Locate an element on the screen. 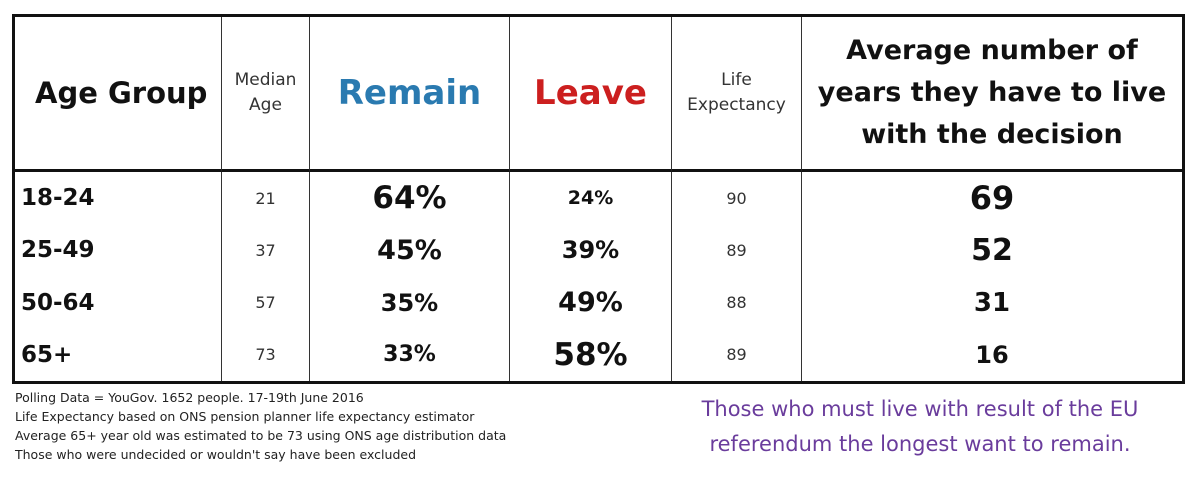  header-median-age-line1: Median is located at coordinates (265, 80).